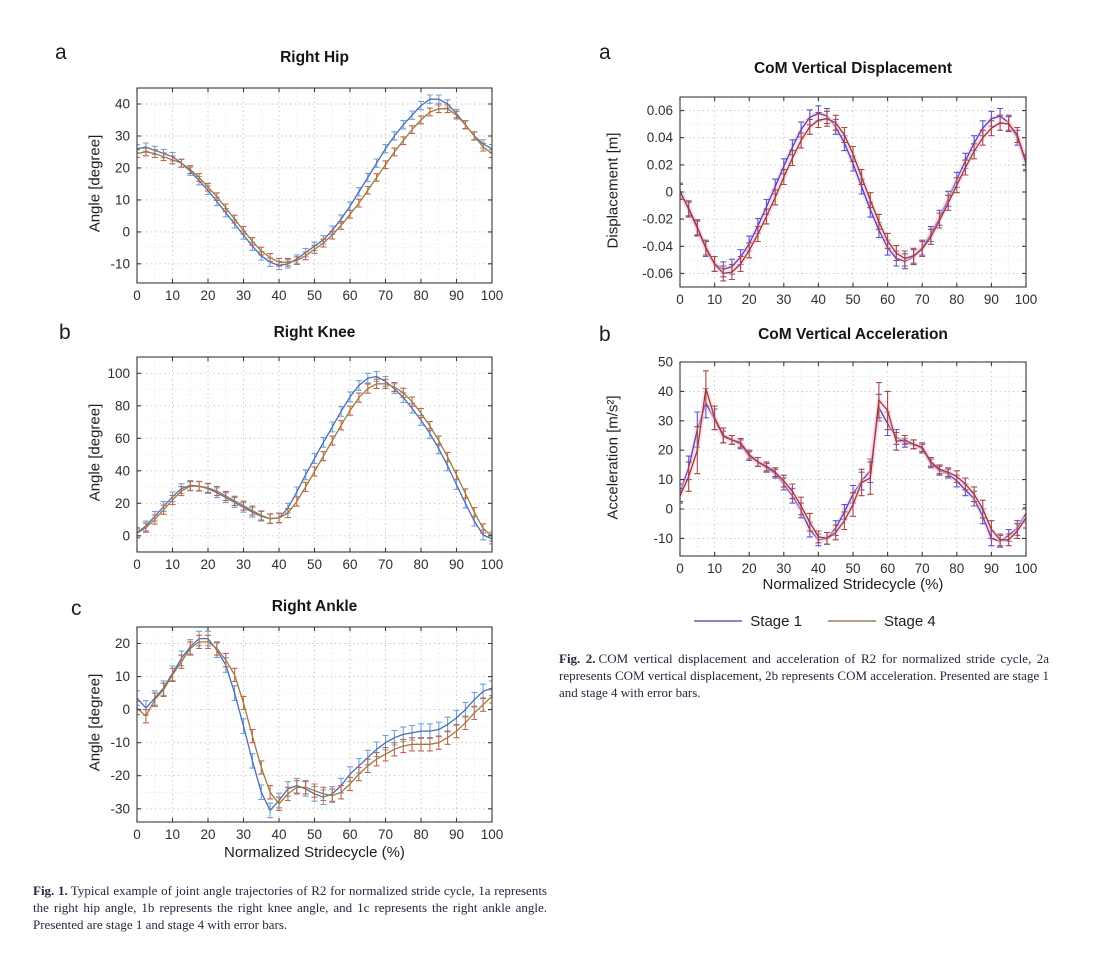 This screenshot has width=1108, height=961. Describe the element at coordinates (120, 775) in the screenshot. I see `svg-text: -20` at that location.